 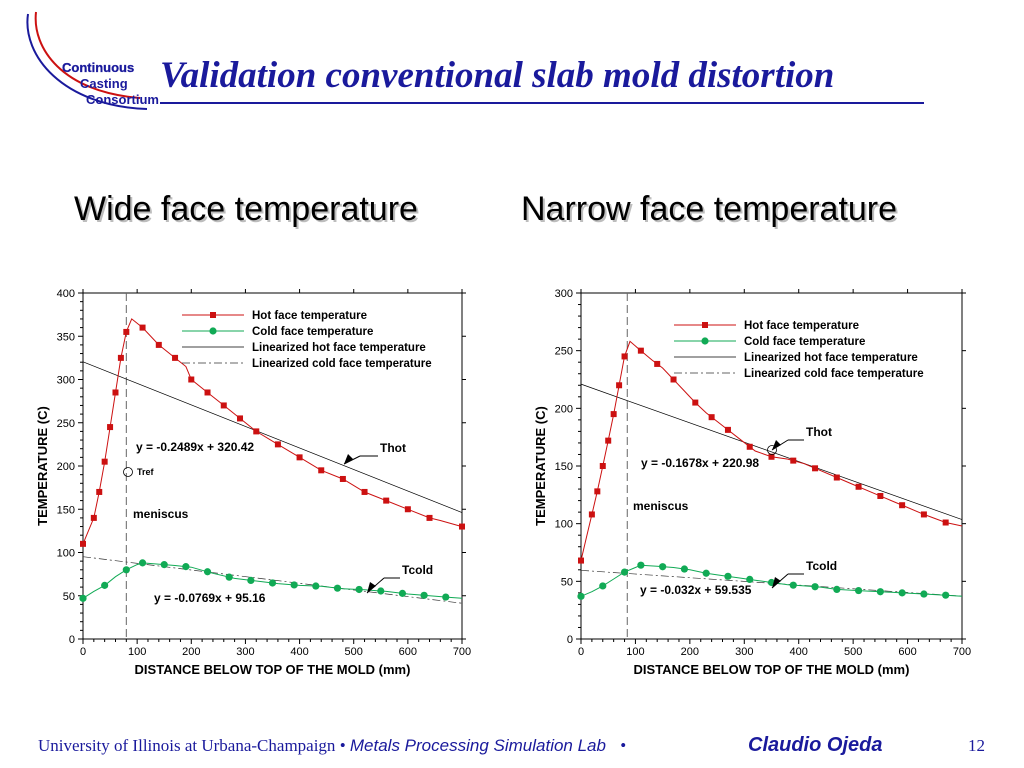 What do you see at coordinates (834, 374) in the screenshot?
I see `legend-label: Linearized cold face temperature` at bounding box center [834, 374].